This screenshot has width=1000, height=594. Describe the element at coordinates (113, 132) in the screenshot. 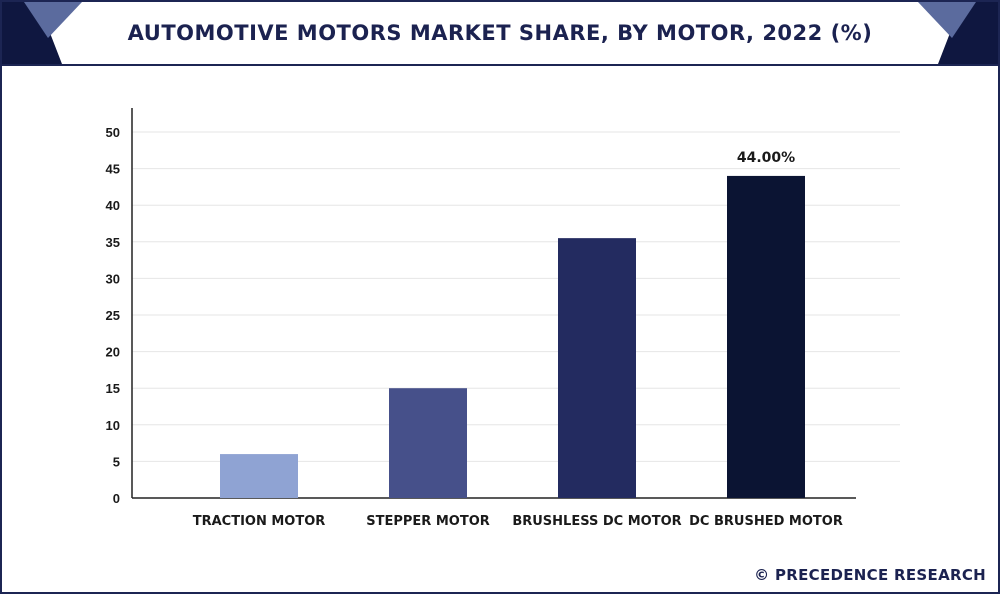

I see `y-tick-label-50: 50` at that location.